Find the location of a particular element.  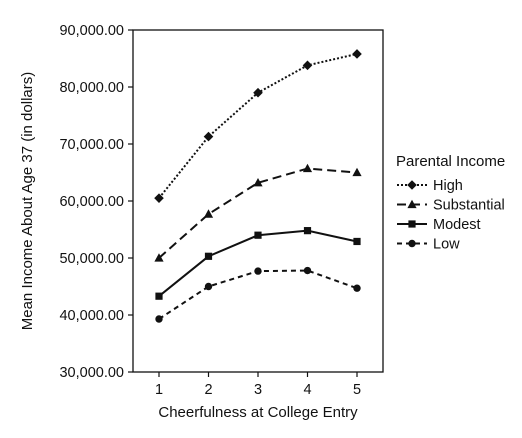

series-line-modest is located at coordinates (258, 263).